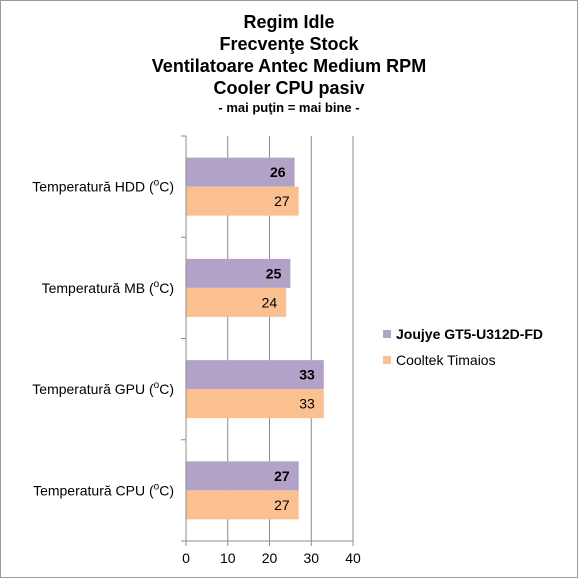 The width and height of the screenshot is (578, 578). I want to click on legend: Joujye GT5-U312D-FD Cooltek Timaios, so click(463, 347).